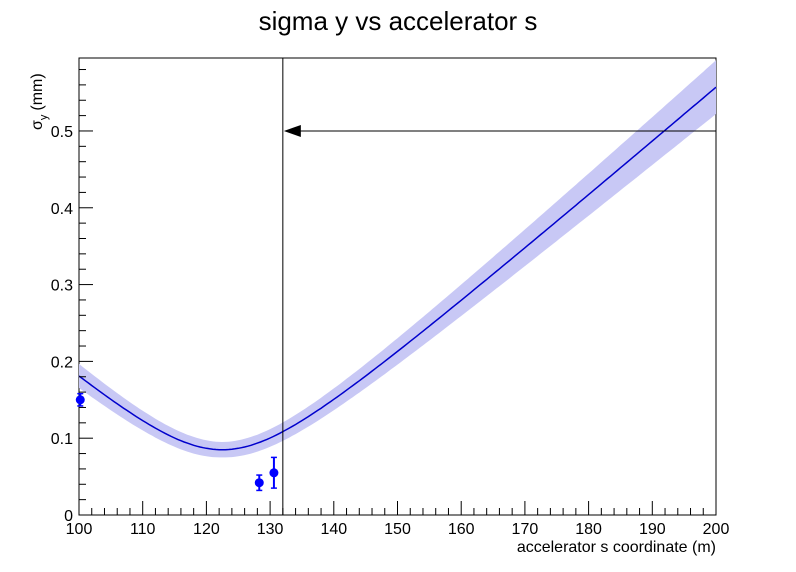 Image resolution: width=796 pixels, height=572 pixels. Describe the element at coordinates (292, 130) in the screenshot. I see `arrow-head` at that location.